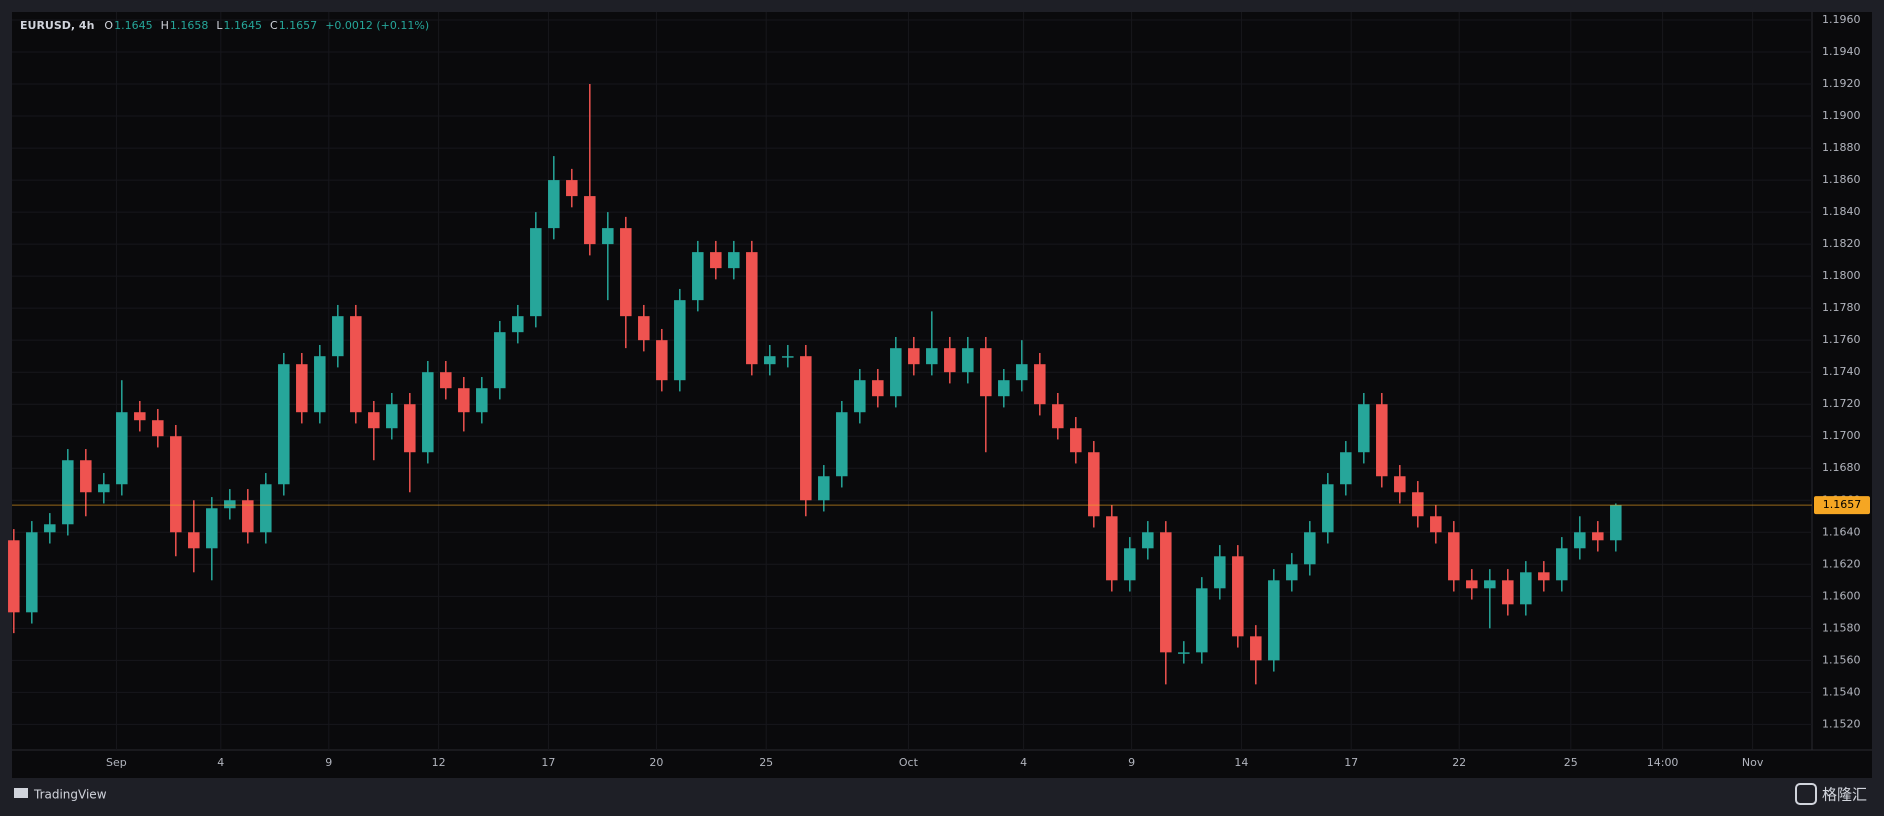 The height and width of the screenshot is (816, 1884). I want to click on y-tick-label: 1.1700, so click(1841, 435).